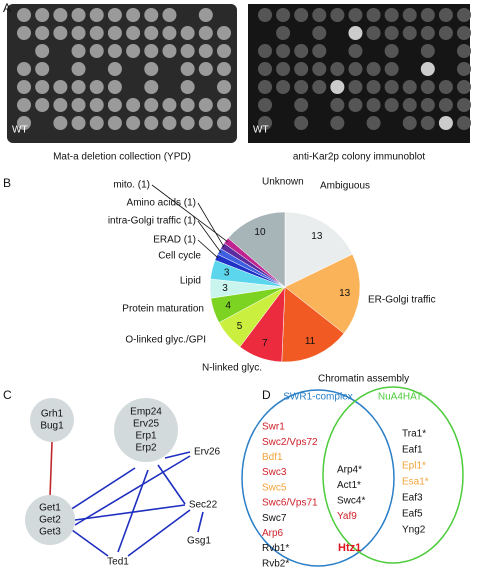 The image size is (478, 581). I want to click on member: Arp6, so click(273, 533).